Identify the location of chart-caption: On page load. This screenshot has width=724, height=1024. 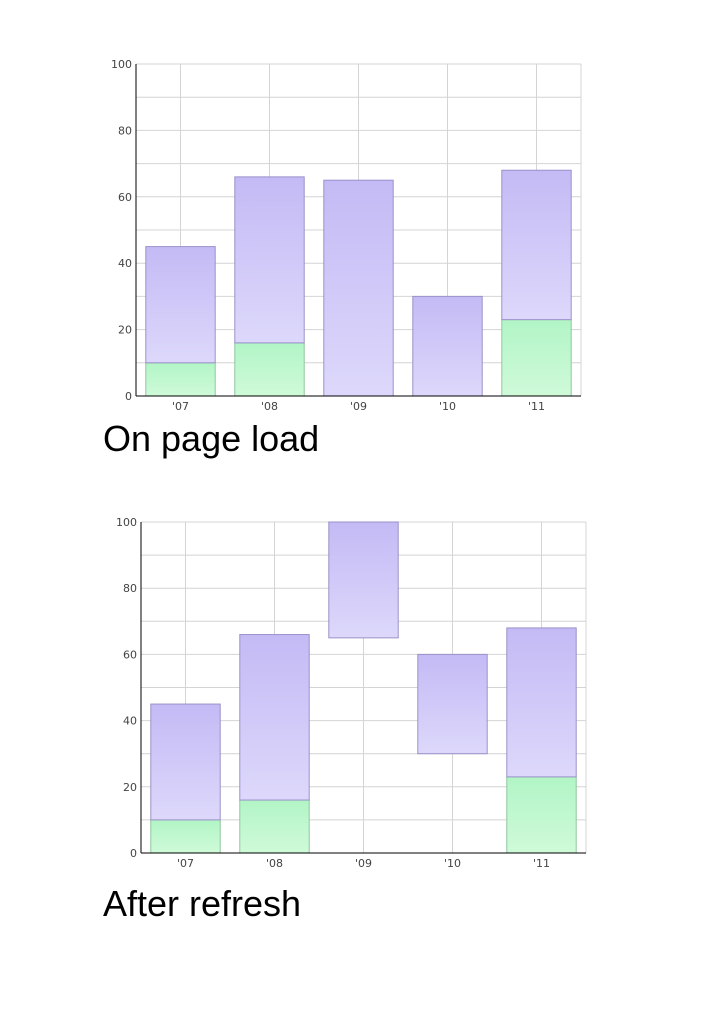
(211, 438).